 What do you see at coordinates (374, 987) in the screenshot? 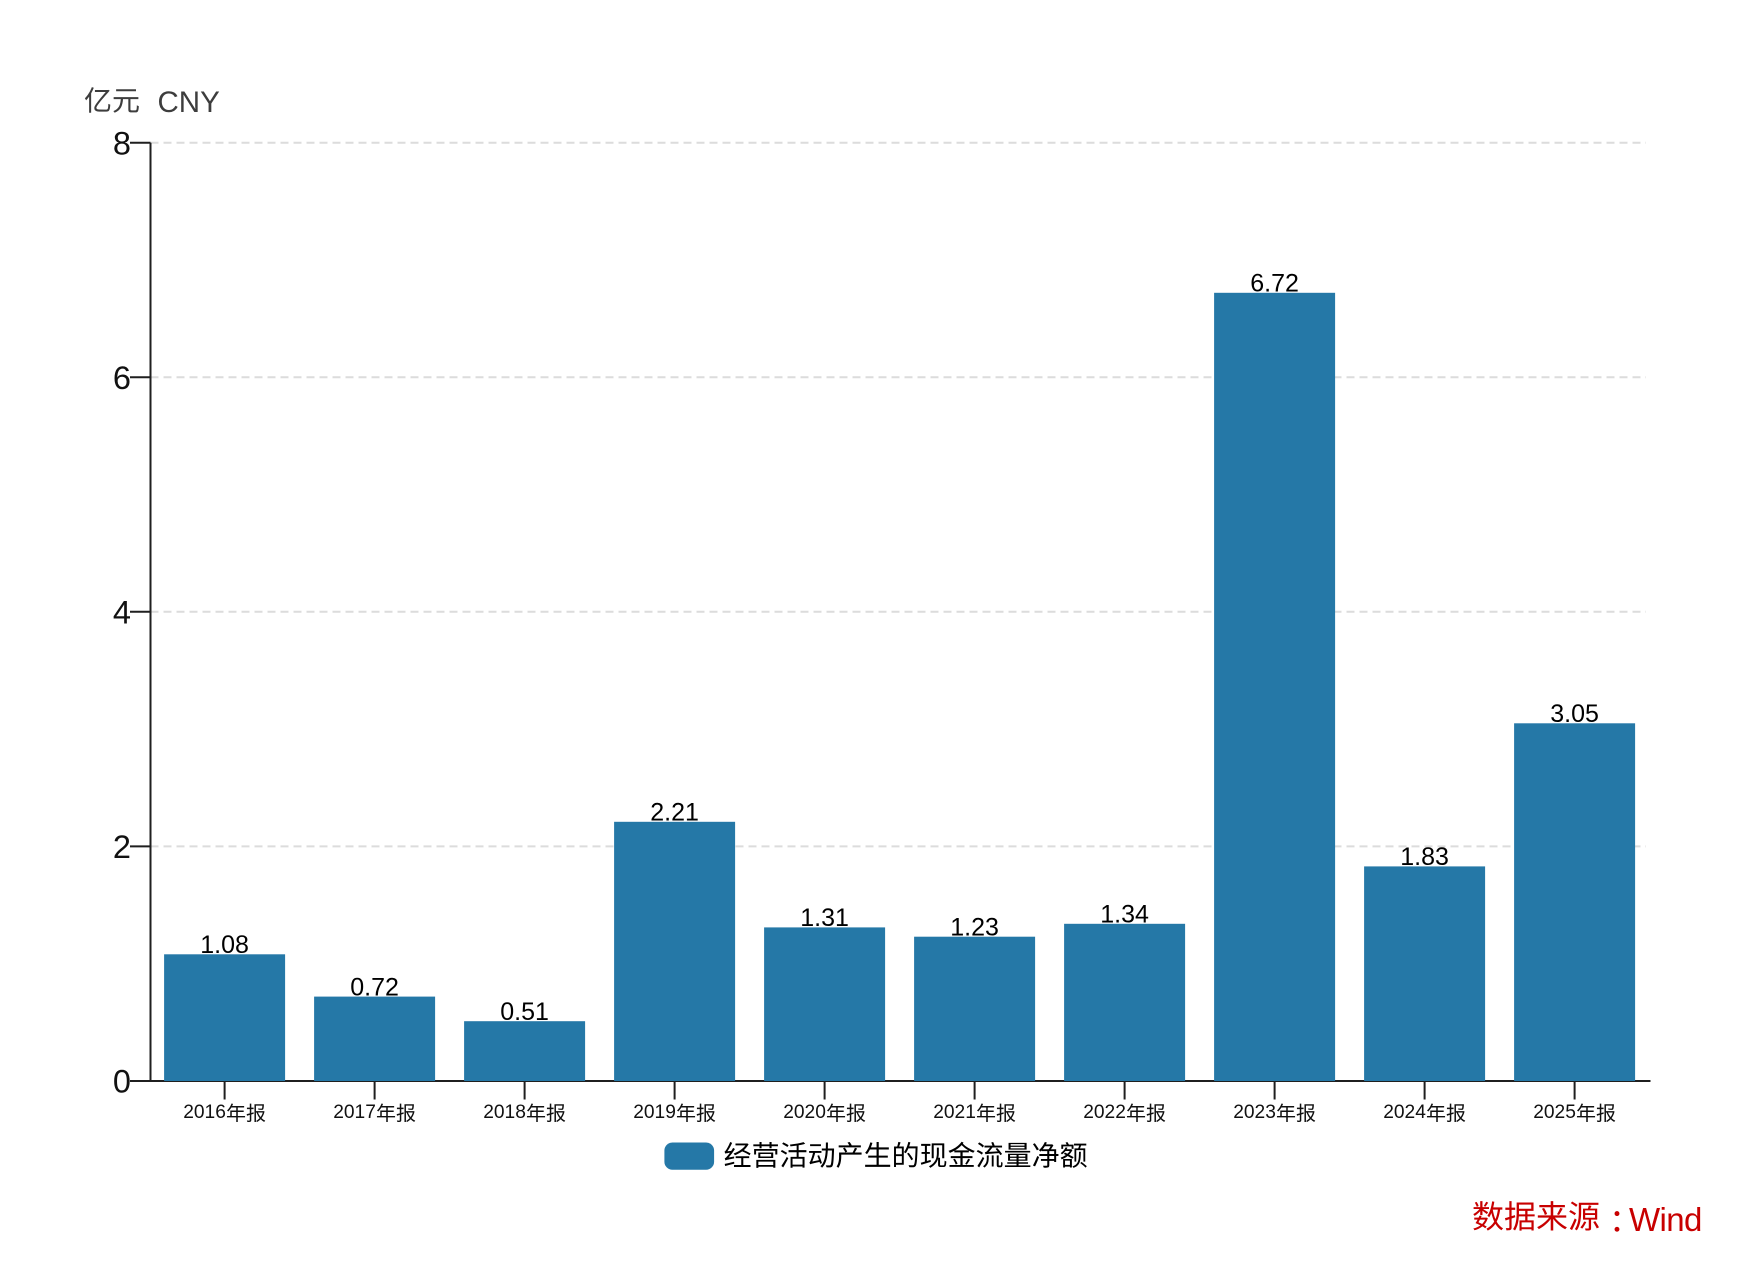
I see `svg-text: 0.72` at bounding box center [374, 987].